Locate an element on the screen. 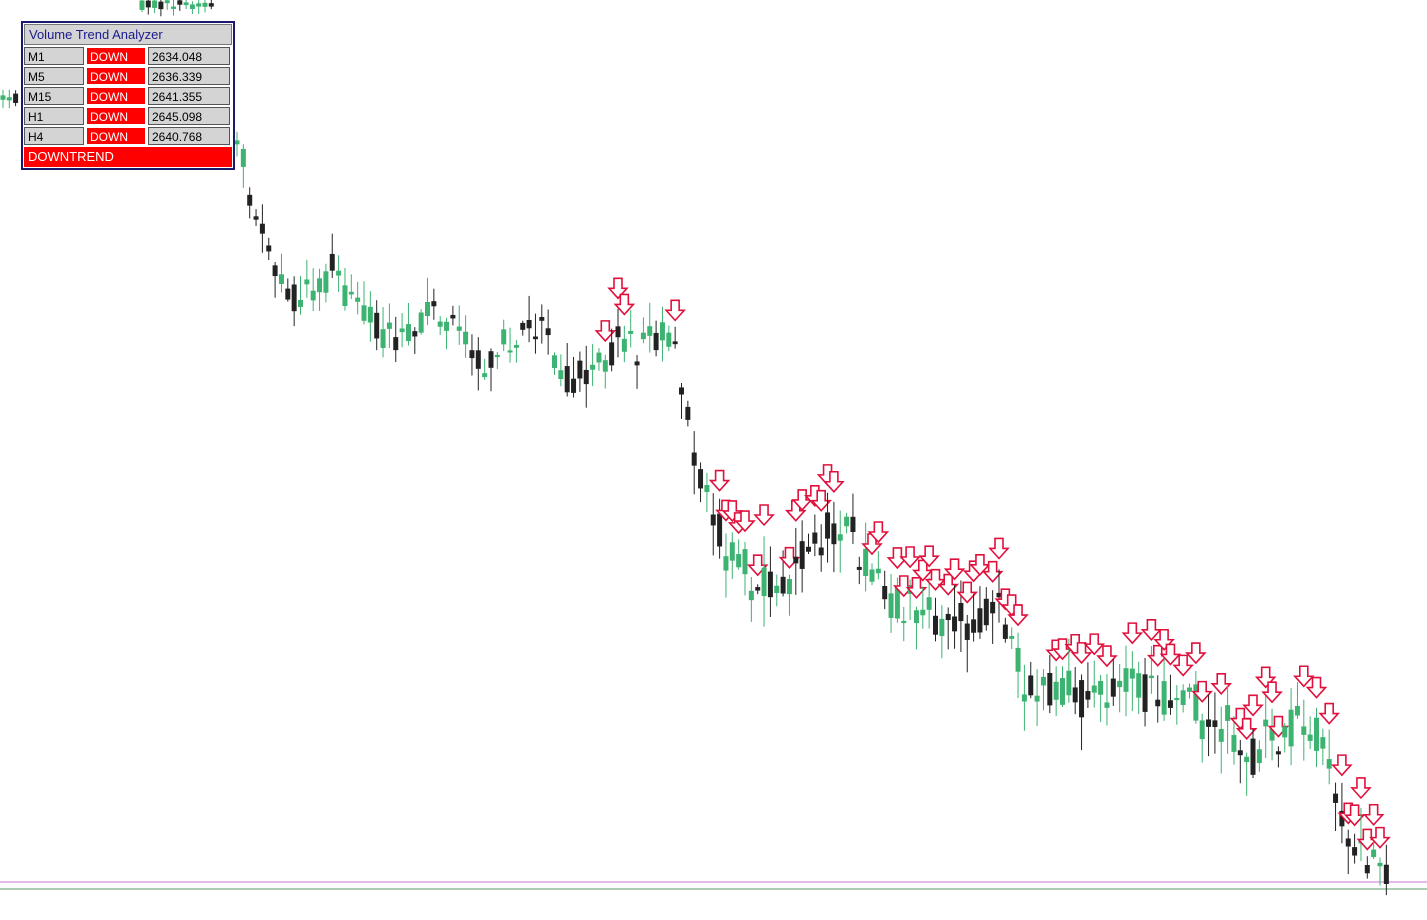  row: M15 DOWN 2641.355 is located at coordinates (128, 96).